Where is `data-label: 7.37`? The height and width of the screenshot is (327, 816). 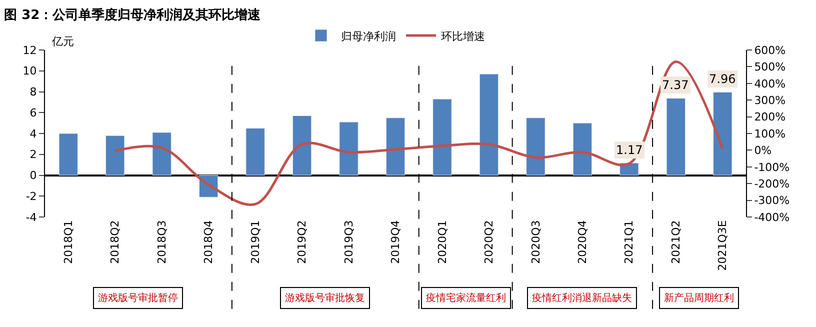 data-label: 7.37 is located at coordinates (675, 85).